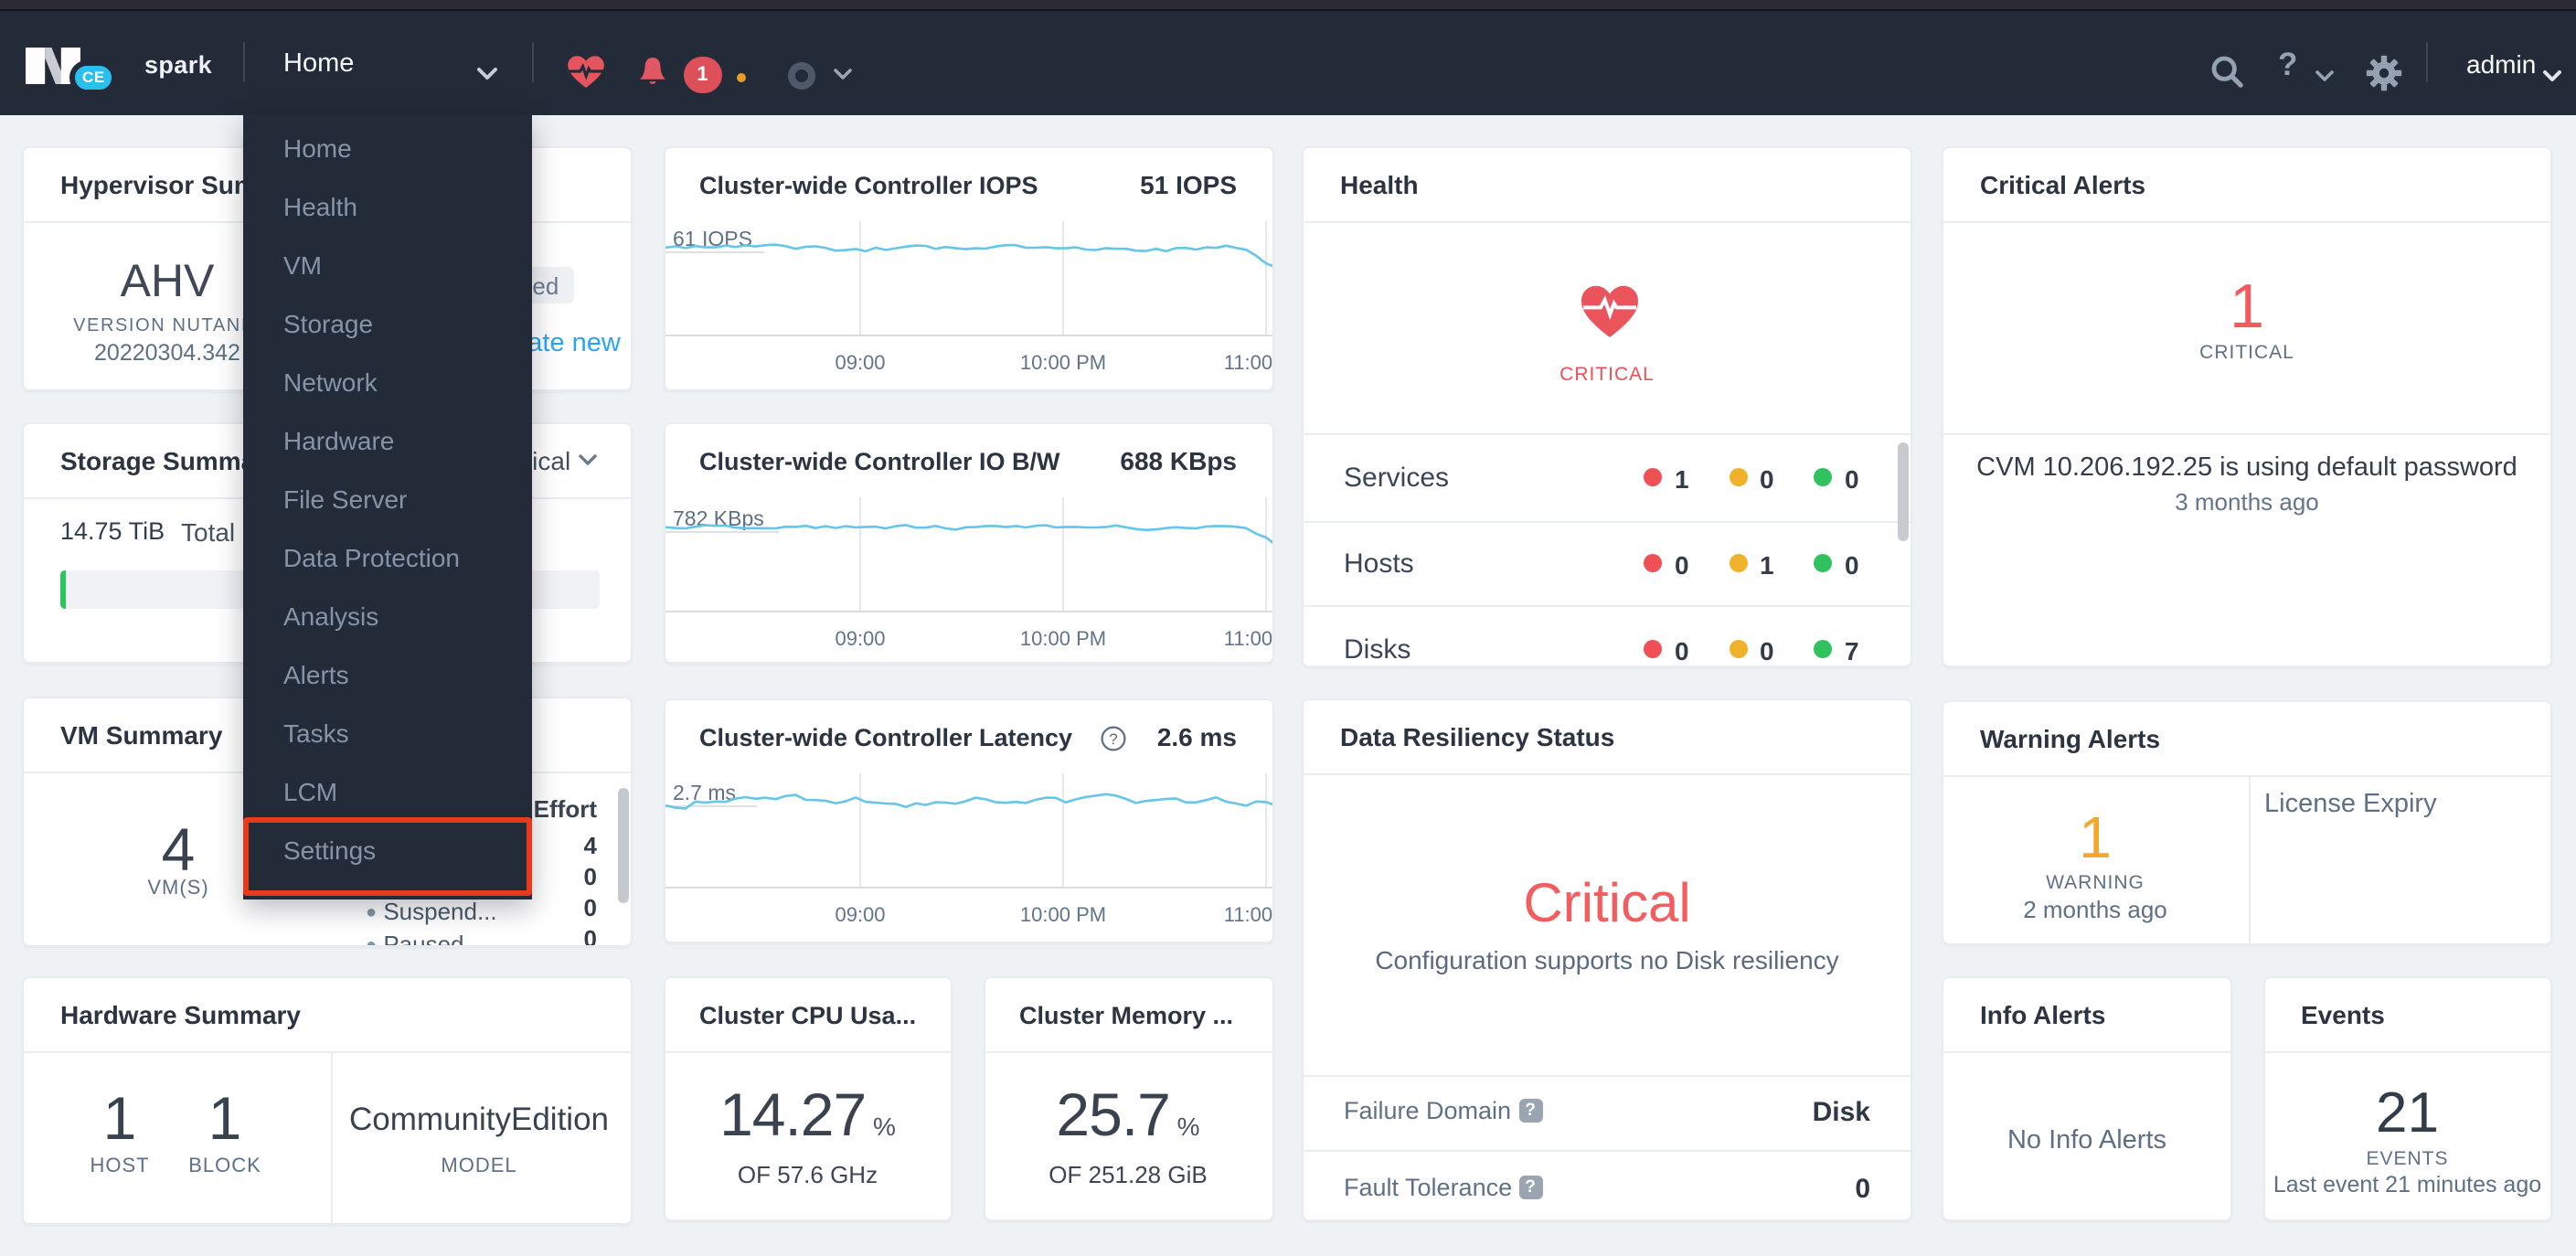  Describe the element at coordinates (703, 792) in the screenshot. I see `svg-text: 2.7 ms` at that location.